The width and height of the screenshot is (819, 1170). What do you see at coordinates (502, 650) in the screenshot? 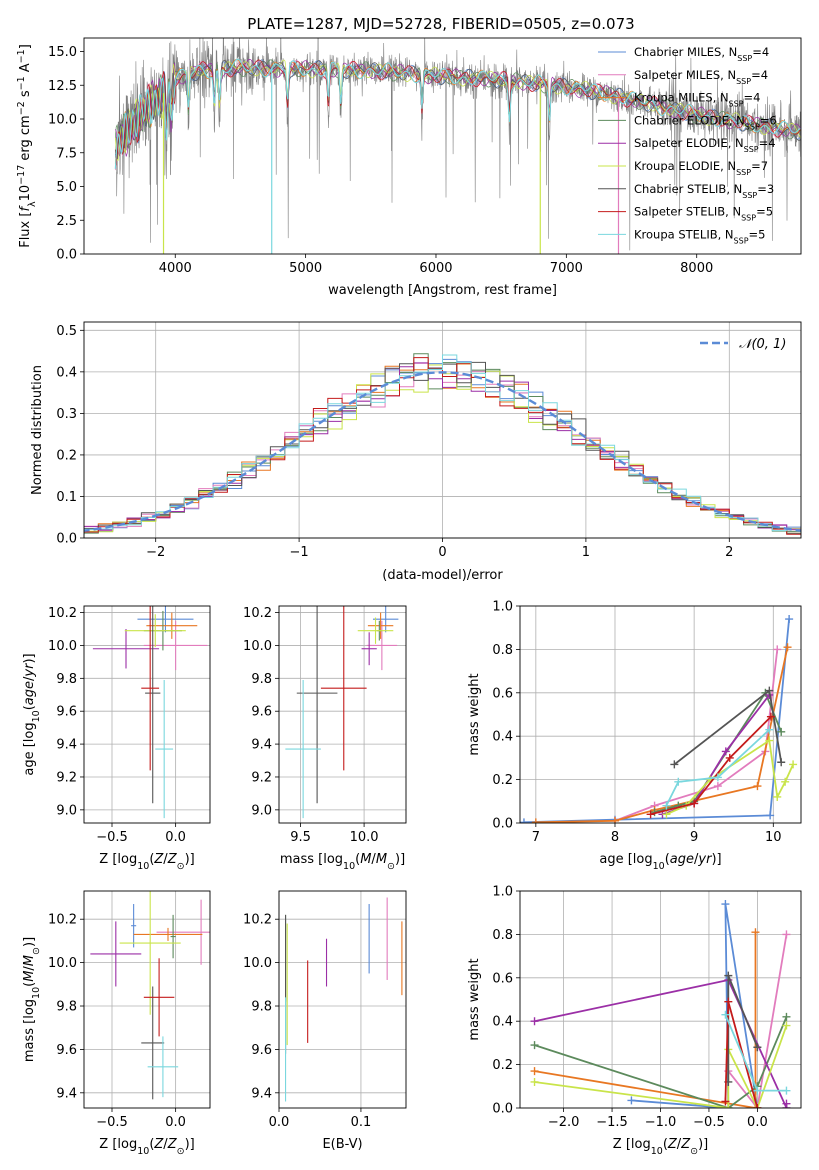
I see `y-tick-label: 0.8` at bounding box center [502, 650].